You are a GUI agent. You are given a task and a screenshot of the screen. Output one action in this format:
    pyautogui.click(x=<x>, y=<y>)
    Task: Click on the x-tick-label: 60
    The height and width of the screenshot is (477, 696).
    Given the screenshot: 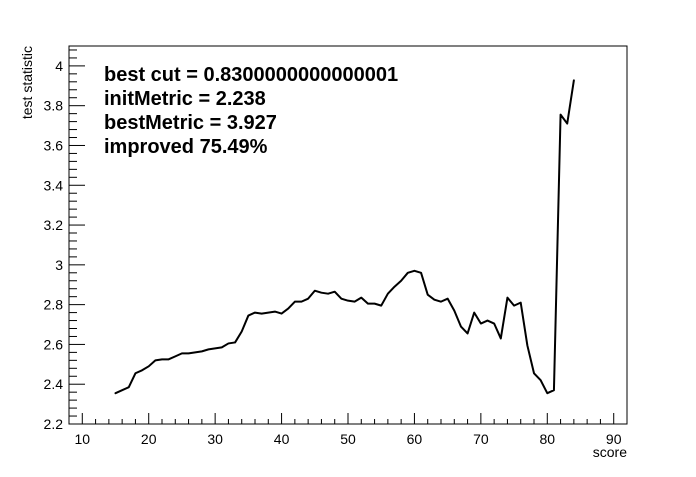 What is the action you would take?
    pyautogui.click(x=415, y=439)
    